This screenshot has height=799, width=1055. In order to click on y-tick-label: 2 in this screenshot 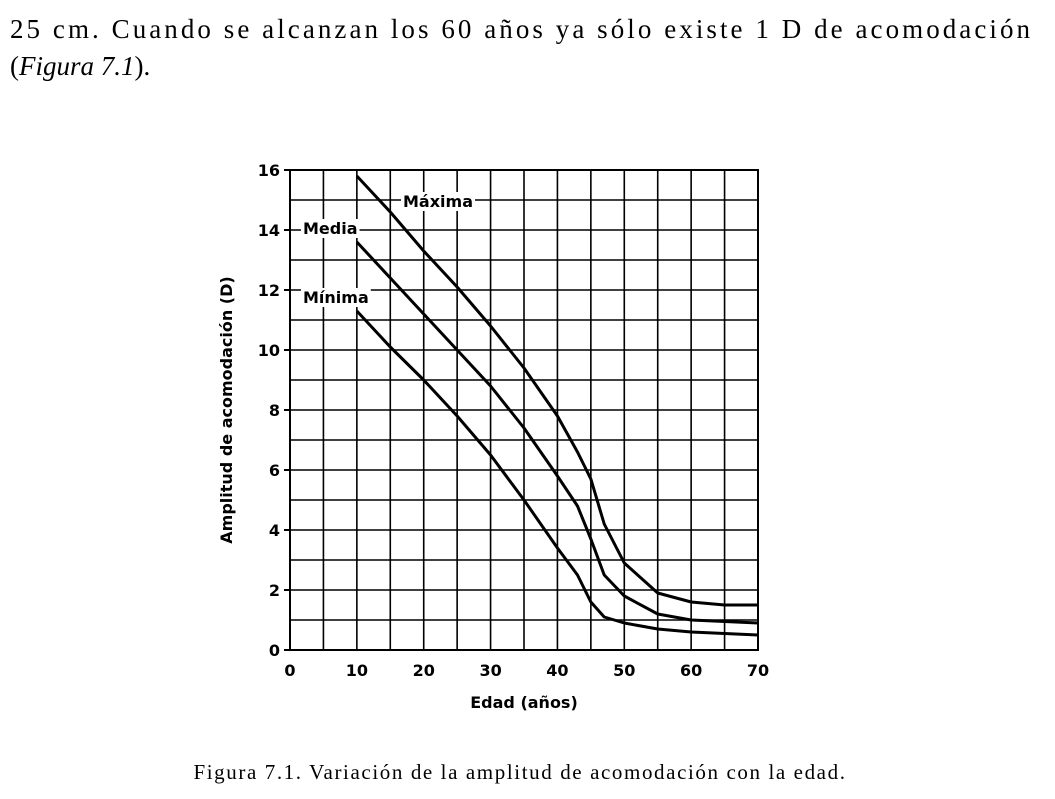, I will do `click(274, 590)`.